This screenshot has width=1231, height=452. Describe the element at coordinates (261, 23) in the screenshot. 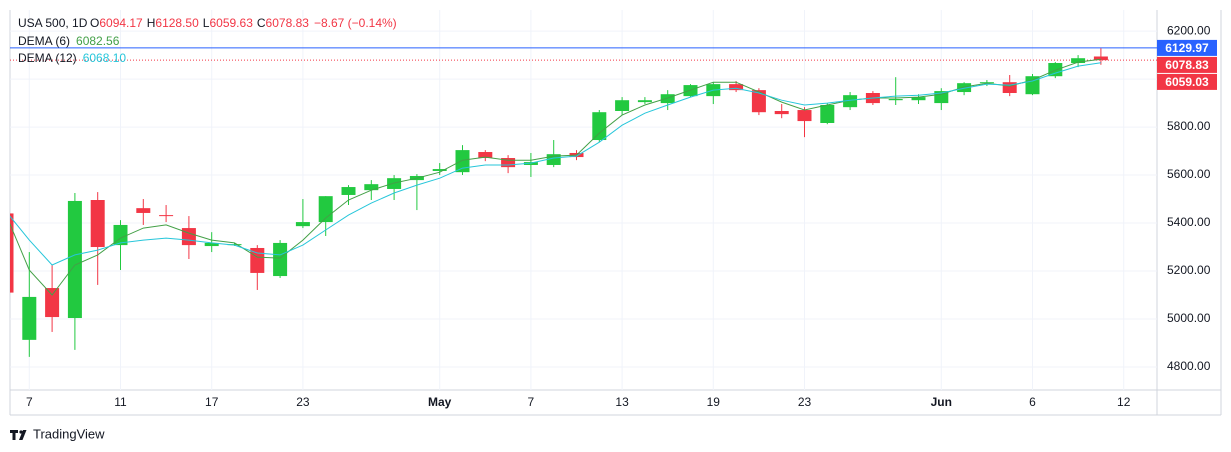

I see `quote-label: C` at that location.